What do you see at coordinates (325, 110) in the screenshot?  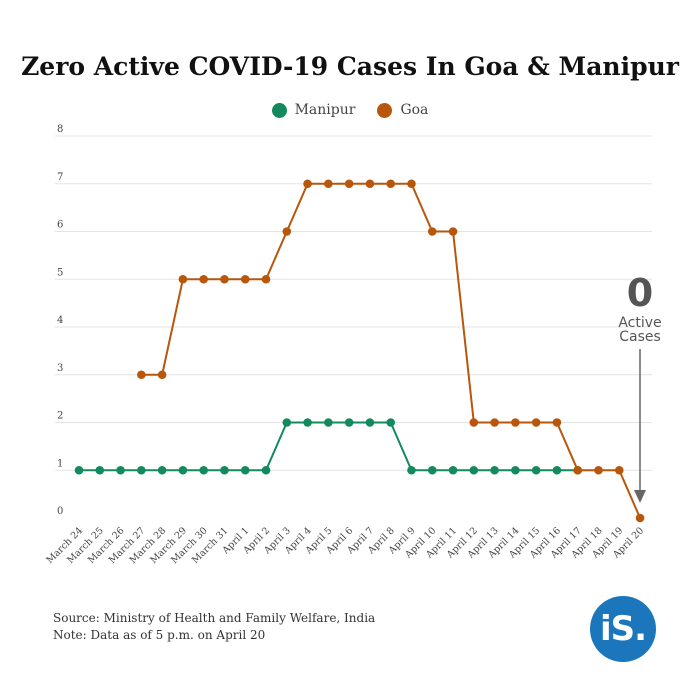 I see `legend-label-manipur: Manipur` at bounding box center [325, 110].